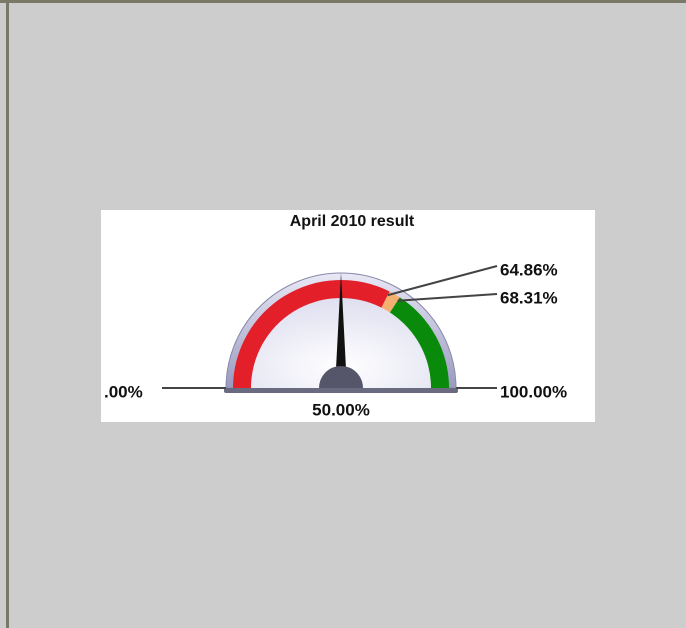 Image resolution: width=686 pixels, height=628 pixels. What do you see at coordinates (123, 391) in the screenshot?
I see `scale-label: .00%` at bounding box center [123, 391].